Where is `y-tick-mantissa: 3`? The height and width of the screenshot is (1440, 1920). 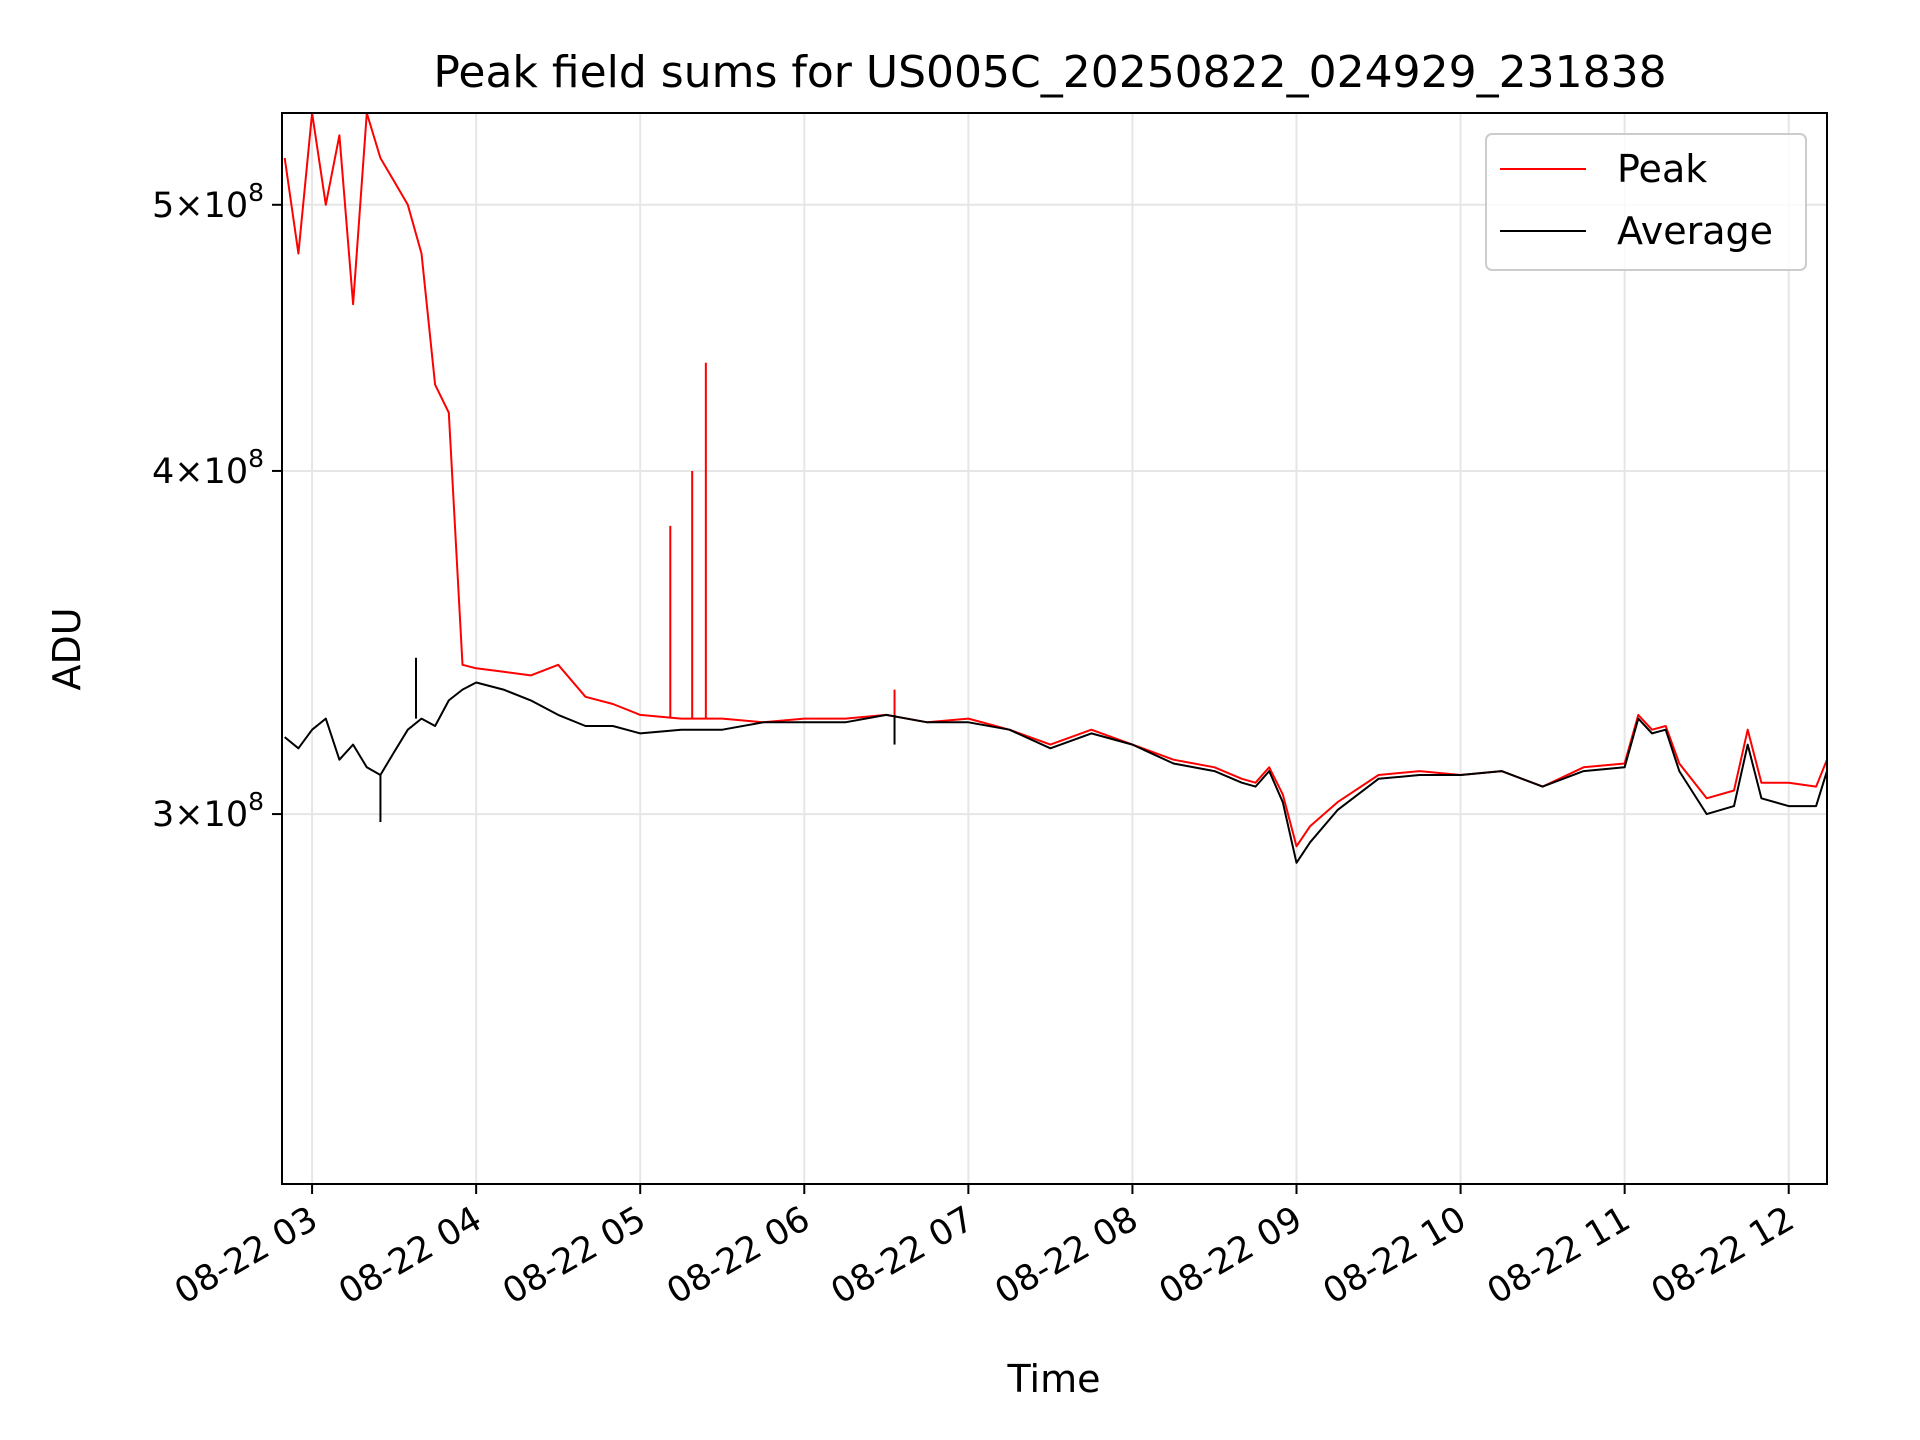 y-tick-mantissa: 3 is located at coordinates (163, 815).